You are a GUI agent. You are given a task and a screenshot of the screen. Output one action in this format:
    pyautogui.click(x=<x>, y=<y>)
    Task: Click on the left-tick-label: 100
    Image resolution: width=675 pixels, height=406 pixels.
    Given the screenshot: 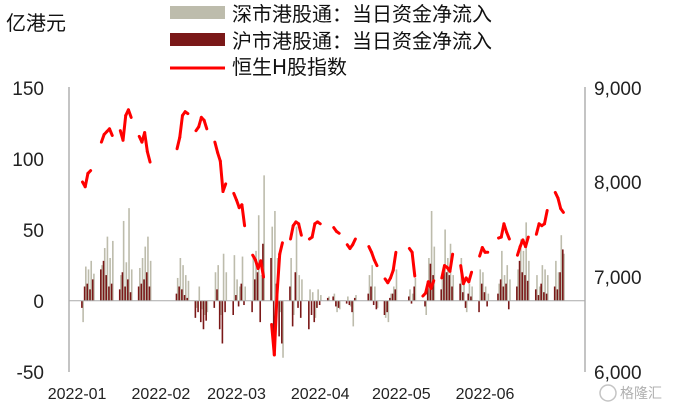 What is the action you would take?
    pyautogui.click(x=28, y=160)
    